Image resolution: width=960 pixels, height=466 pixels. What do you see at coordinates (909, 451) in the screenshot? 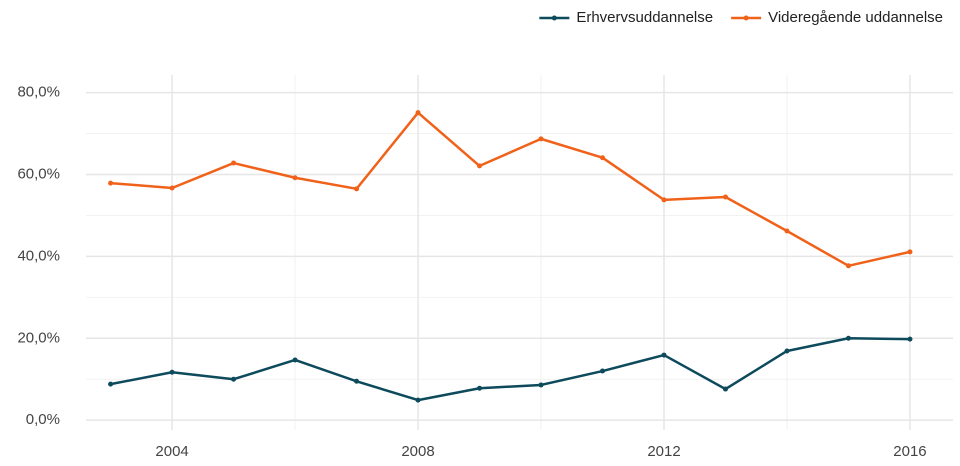
I see `x-tick-label: 2016` at bounding box center [909, 451].